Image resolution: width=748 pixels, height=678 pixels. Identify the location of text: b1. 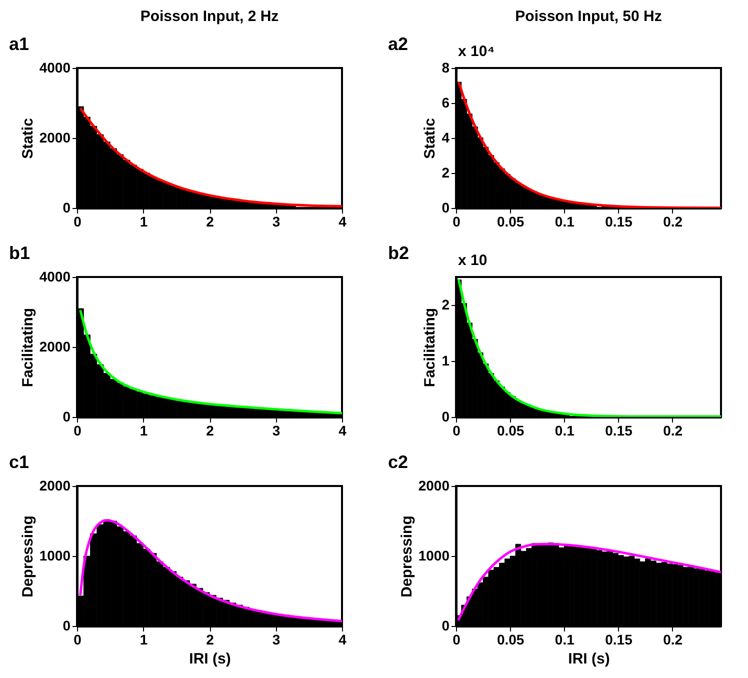
(19, 253).